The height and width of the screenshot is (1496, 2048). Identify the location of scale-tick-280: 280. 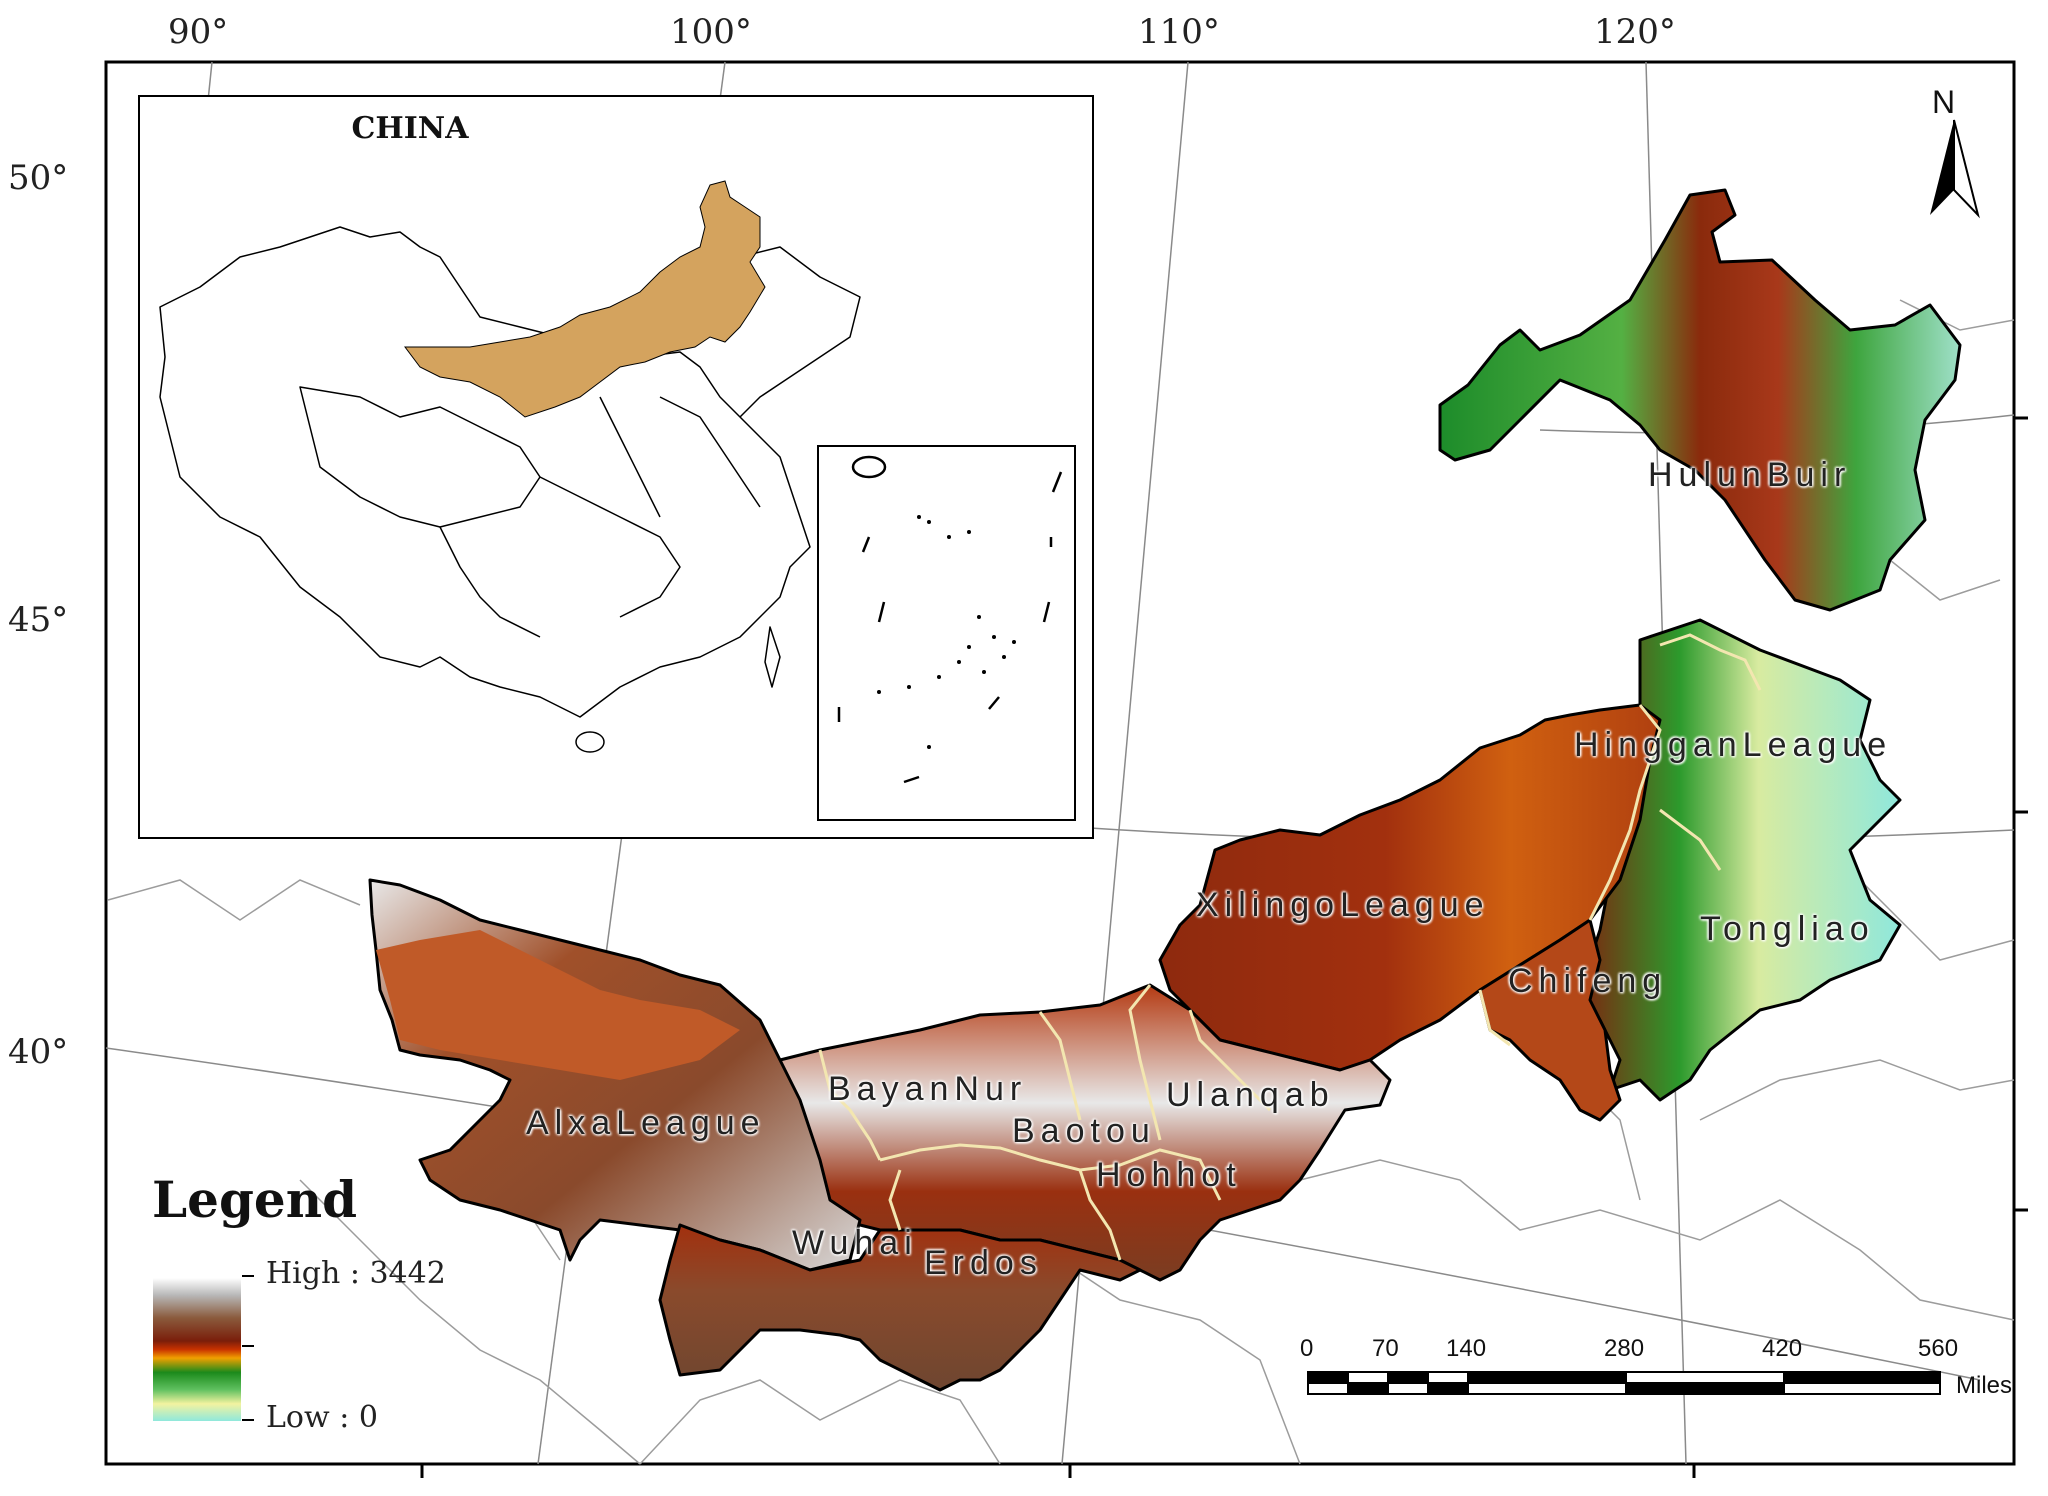
(1624, 1348).